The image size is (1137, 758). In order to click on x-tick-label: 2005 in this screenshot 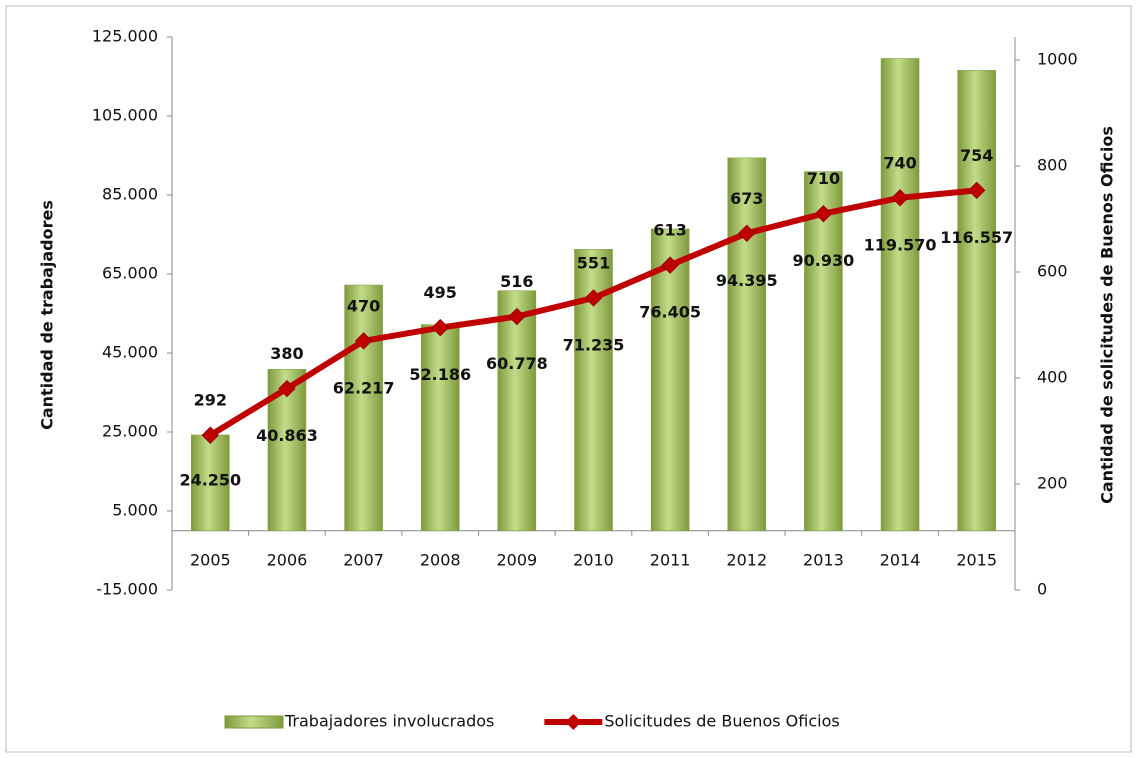, I will do `click(210, 559)`.